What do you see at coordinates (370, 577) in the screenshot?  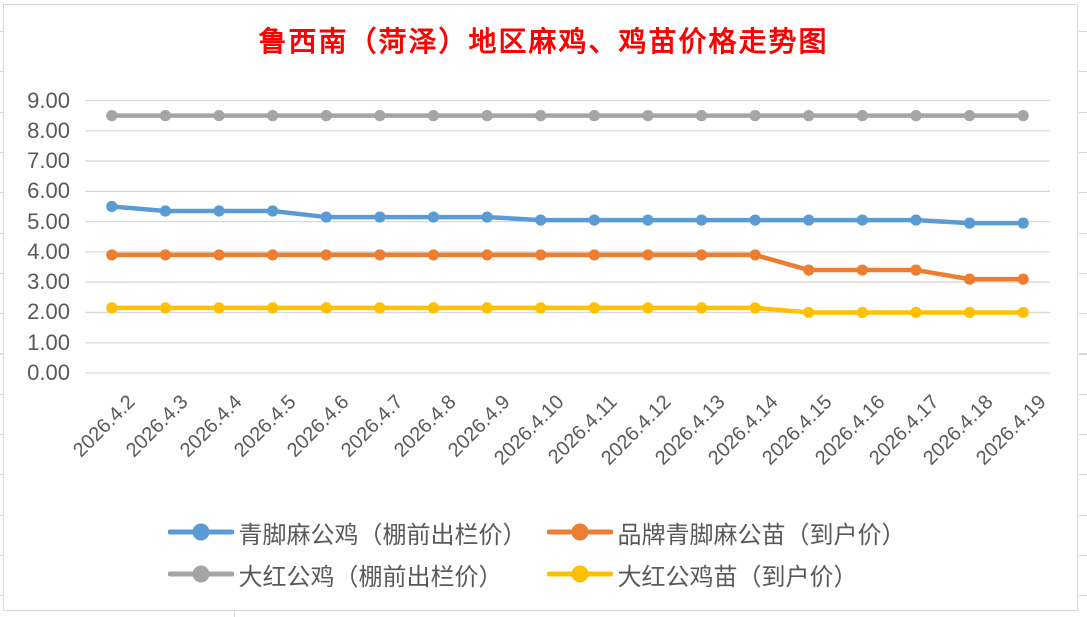 I see `legend-label: 大红公鸡（棚前出栏价）` at bounding box center [370, 577].